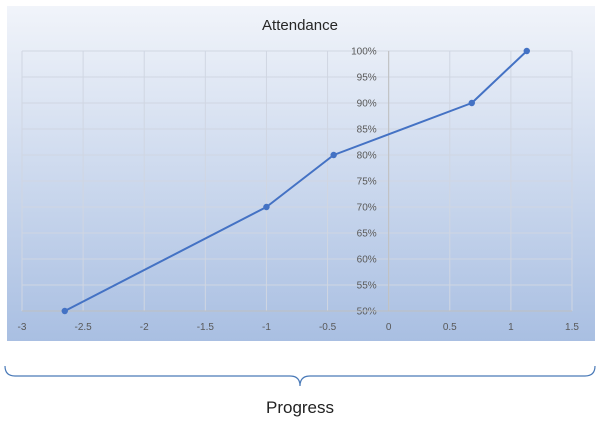  Describe the element at coordinates (367, 104) in the screenshot. I see `y-tick-label: 90%` at that location.